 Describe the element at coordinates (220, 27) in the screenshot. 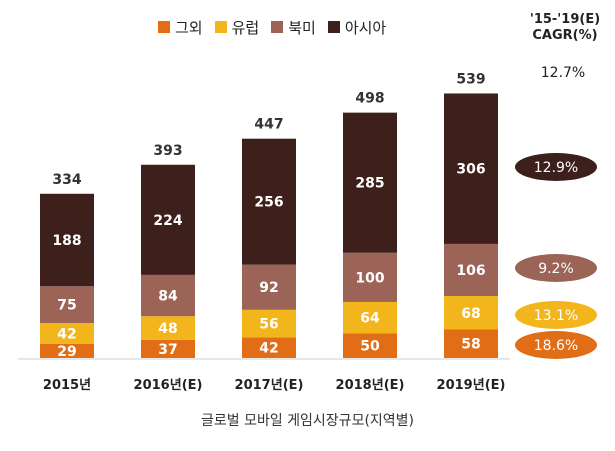

I see `legend-swatch-europe` at that location.